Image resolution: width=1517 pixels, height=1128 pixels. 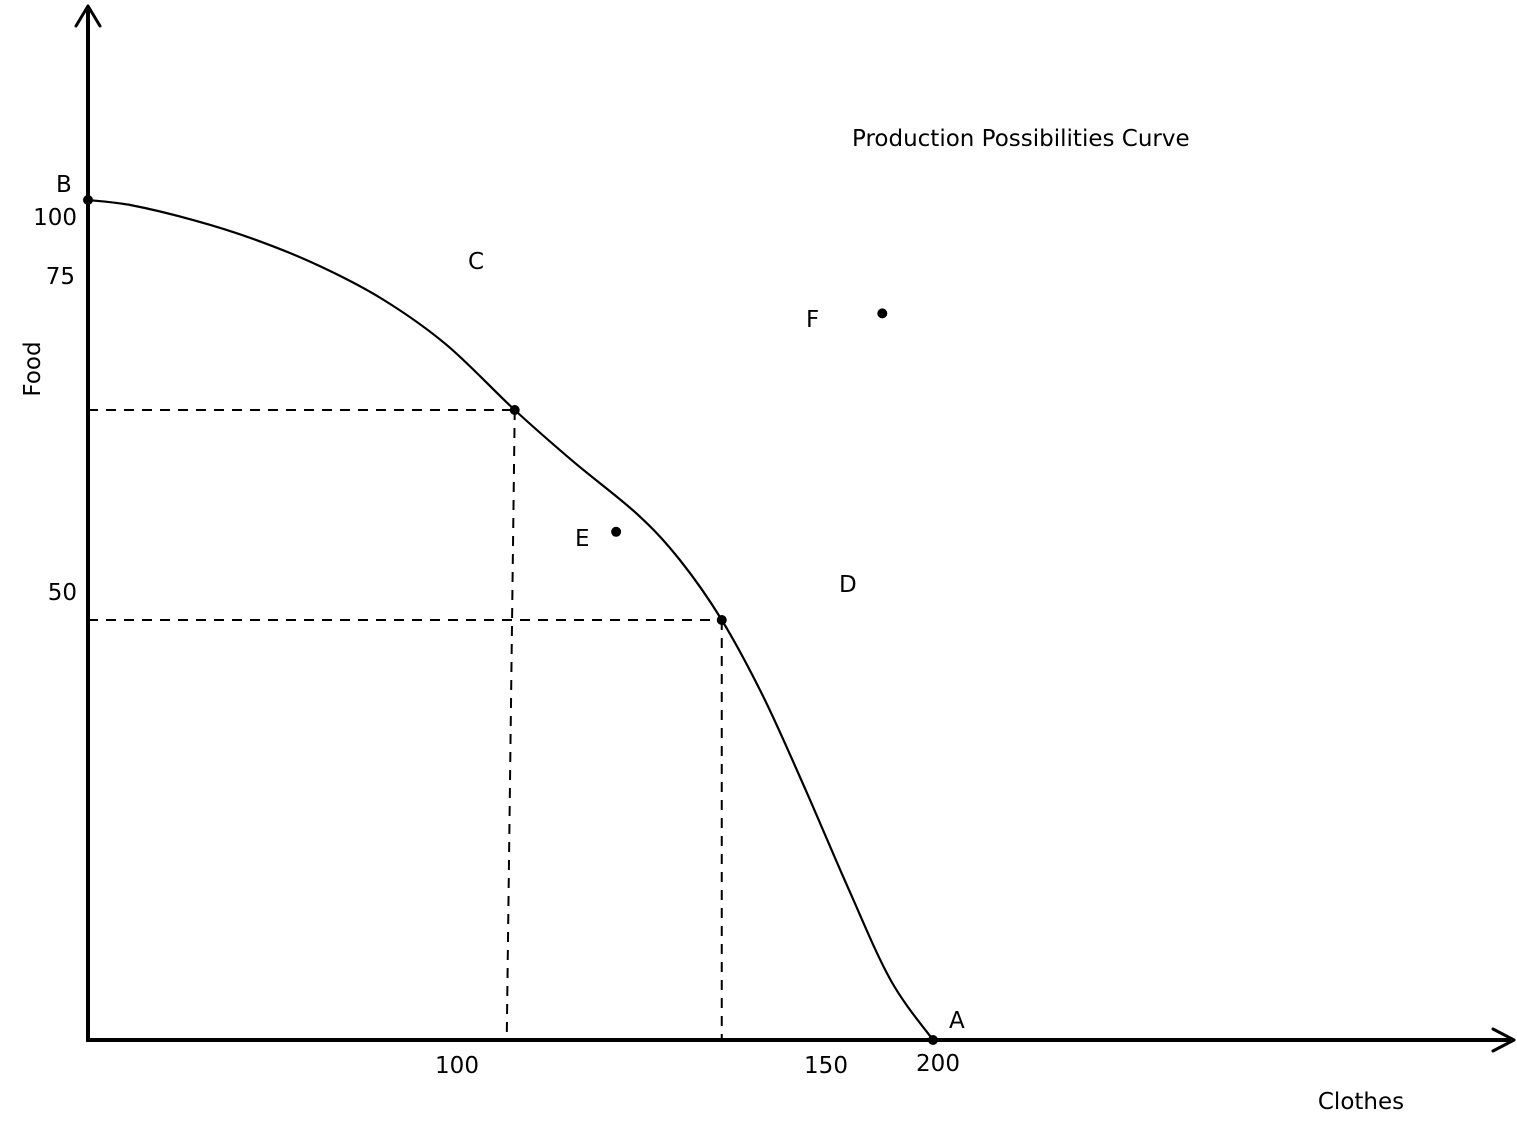 What do you see at coordinates (476, 262) in the screenshot?
I see `point-c-label: C` at bounding box center [476, 262].